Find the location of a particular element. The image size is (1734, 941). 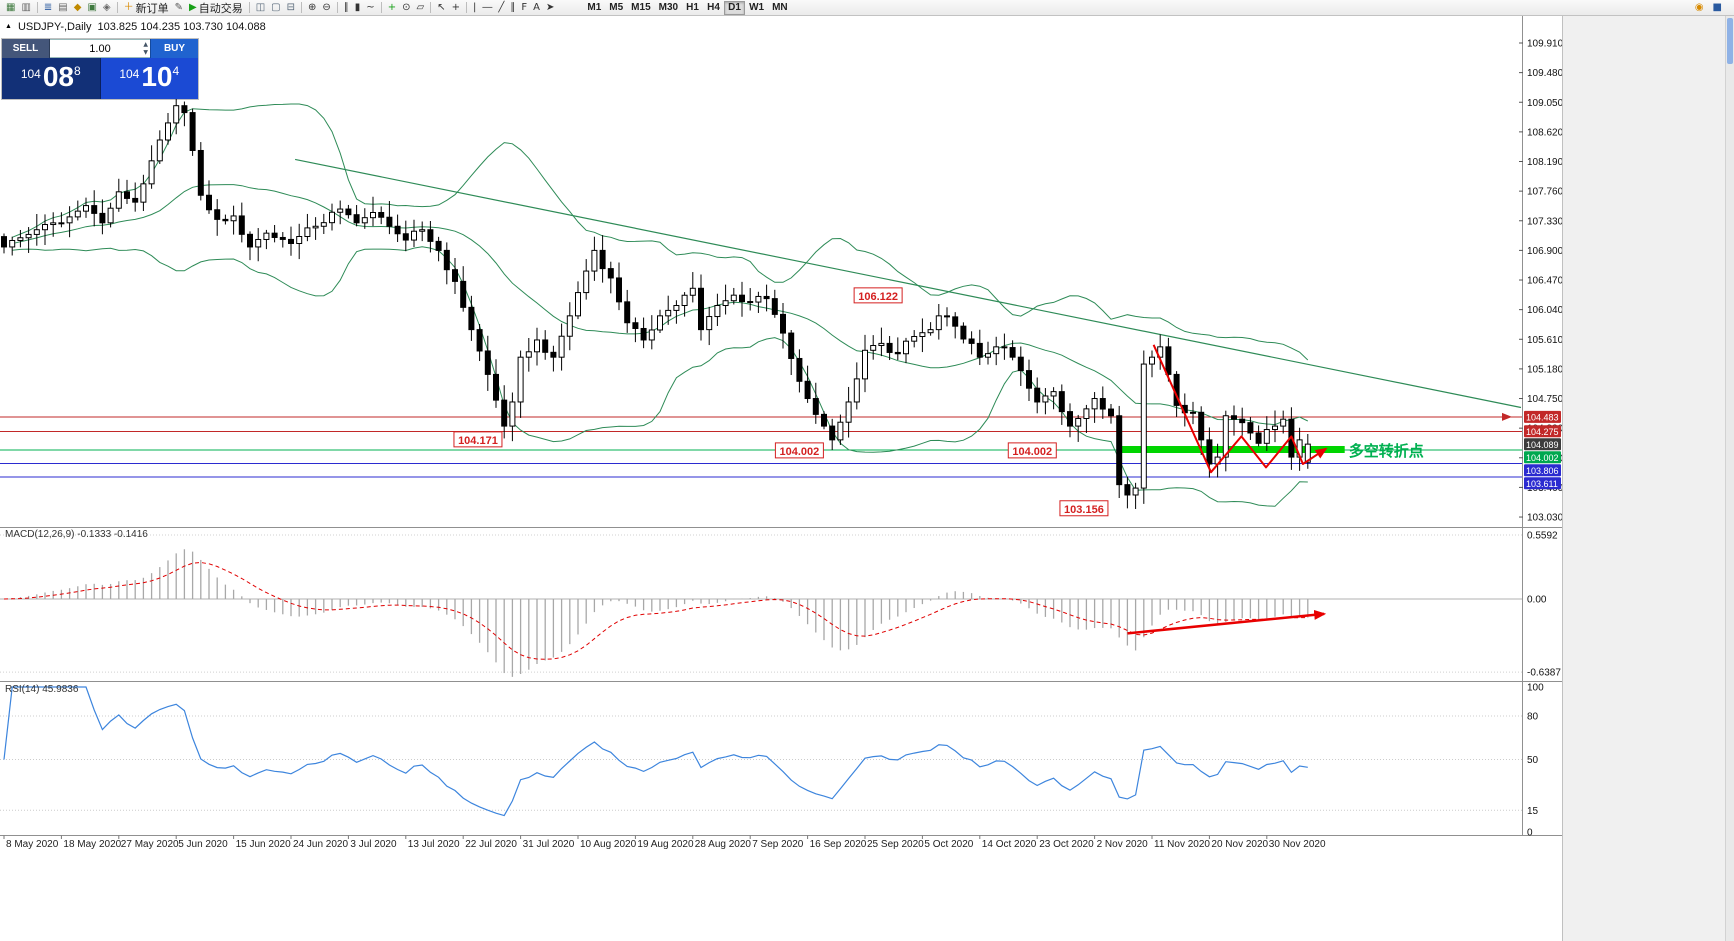

symbol-ohlc-values: 103.825 104.235 103.730 104.088 is located at coordinates (181, 27).